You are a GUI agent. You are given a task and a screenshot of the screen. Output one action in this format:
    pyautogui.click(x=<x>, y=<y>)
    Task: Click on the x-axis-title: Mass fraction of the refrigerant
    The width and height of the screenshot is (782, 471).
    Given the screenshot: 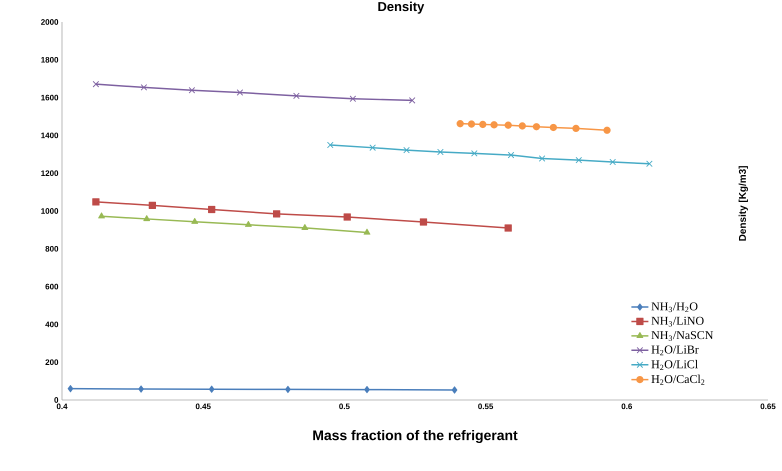 What is the action you would take?
    pyautogui.click(x=415, y=437)
    